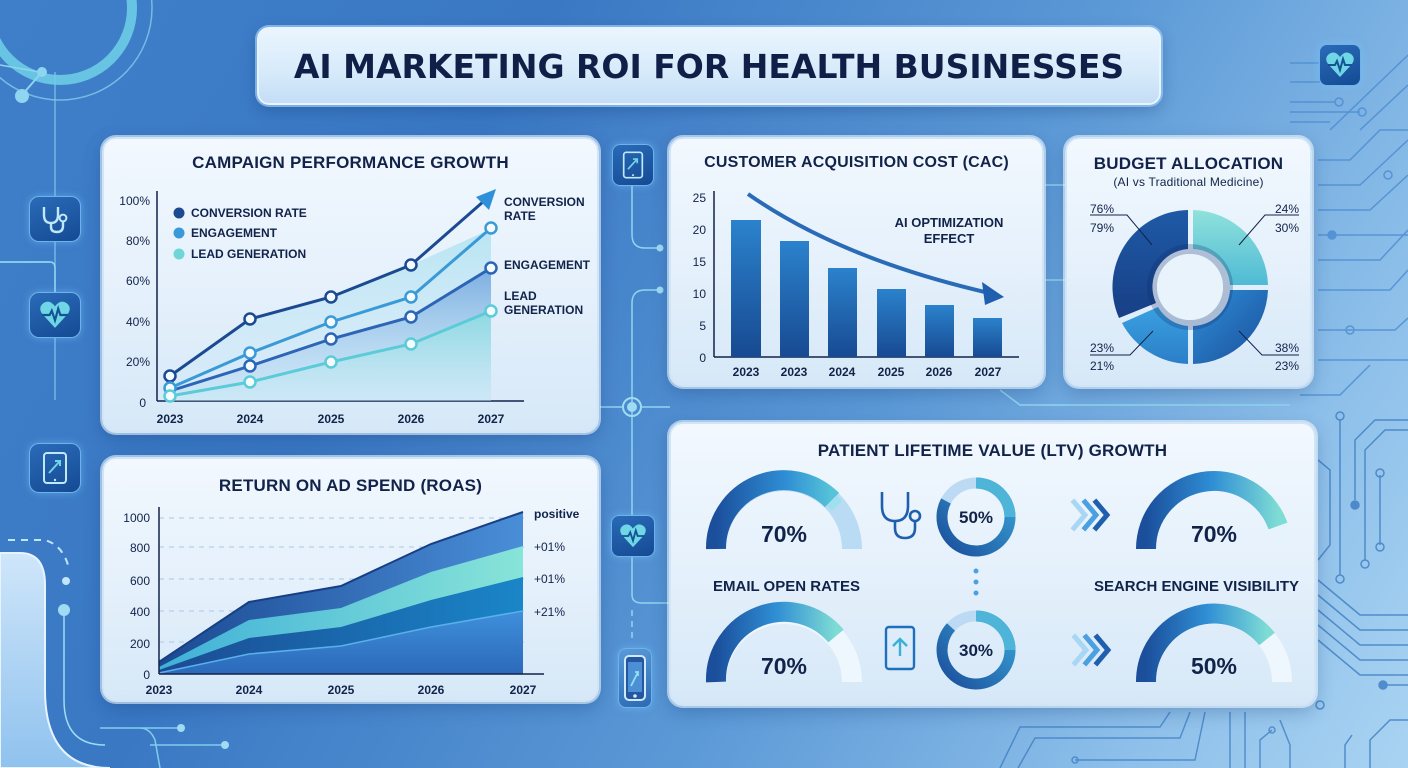 The height and width of the screenshot is (768, 1408). Describe the element at coordinates (138, 362) in the screenshot. I see `y-tick: 20%` at that location.